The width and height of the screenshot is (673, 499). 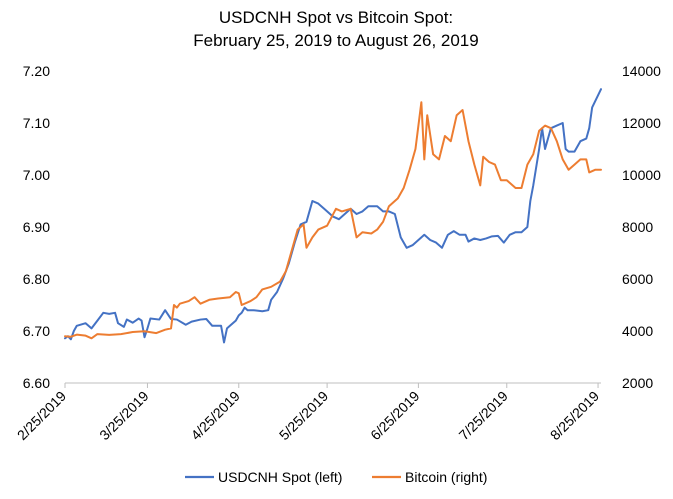 I want to click on left-tick-label: 7.00, so click(x=36, y=175).